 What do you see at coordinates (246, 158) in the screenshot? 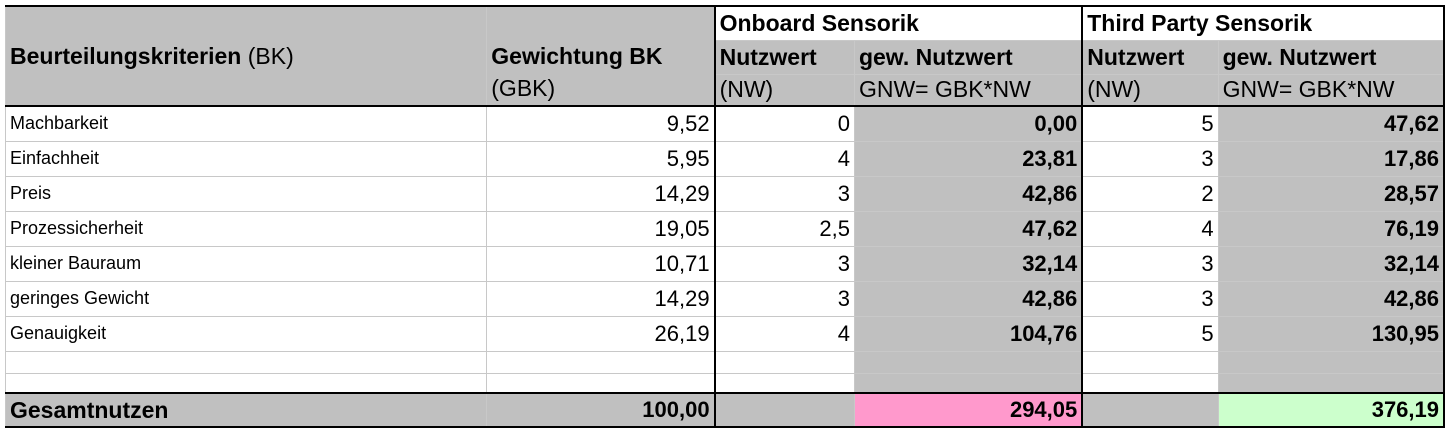
I see `criterion-cell: Einfachheit` at bounding box center [246, 158].